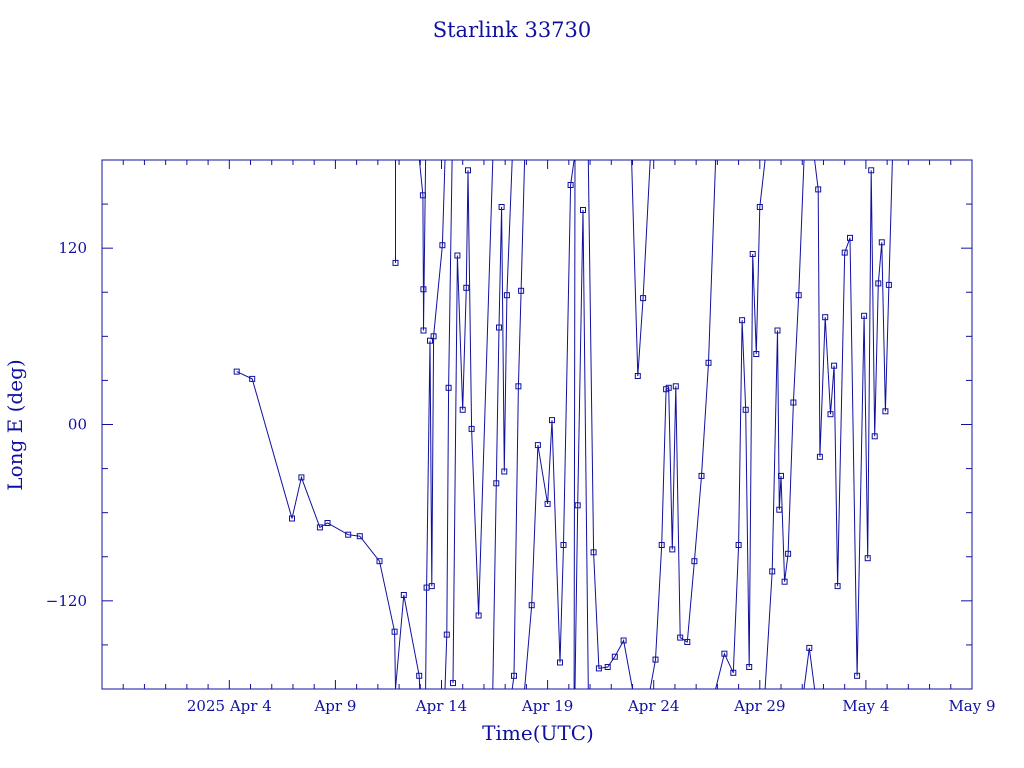 The width and height of the screenshot is (1024, 768). Describe the element at coordinates (334, 706) in the screenshot. I see `x-tick-label: Apr 9` at that location.